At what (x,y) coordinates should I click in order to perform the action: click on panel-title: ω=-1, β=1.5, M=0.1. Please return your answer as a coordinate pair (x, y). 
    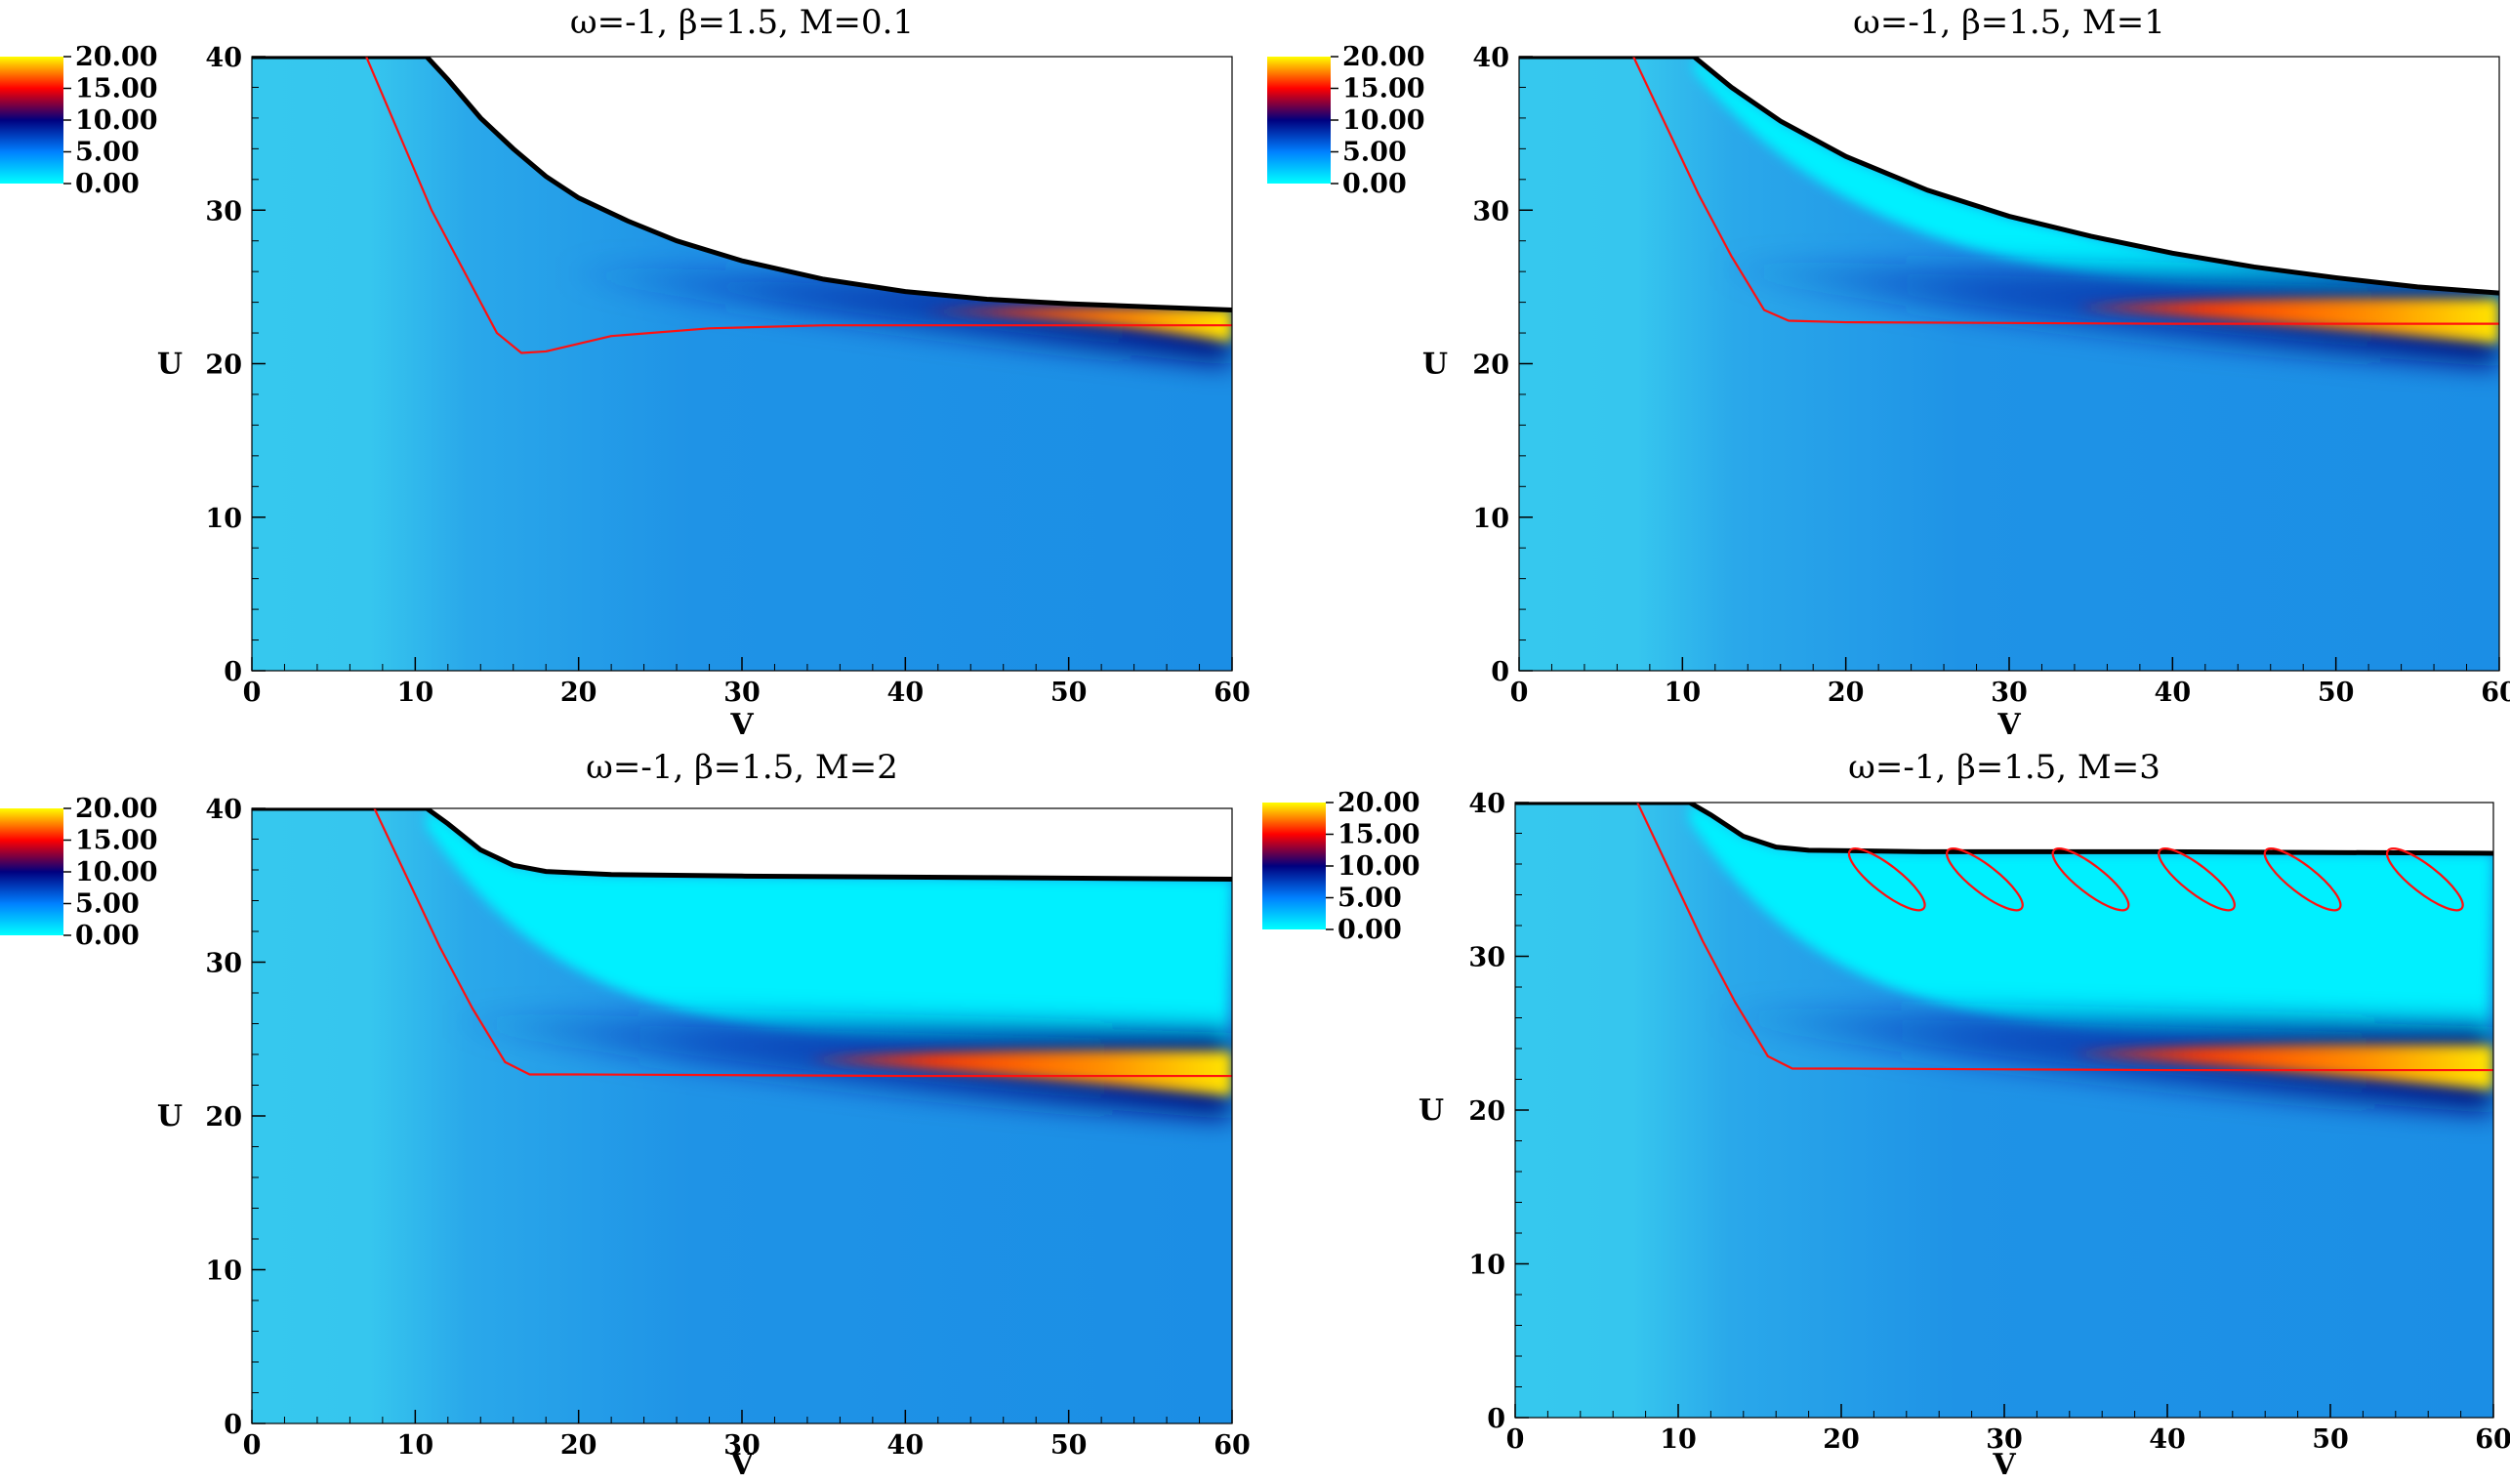
    Looking at the image, I should click on (742, 22).